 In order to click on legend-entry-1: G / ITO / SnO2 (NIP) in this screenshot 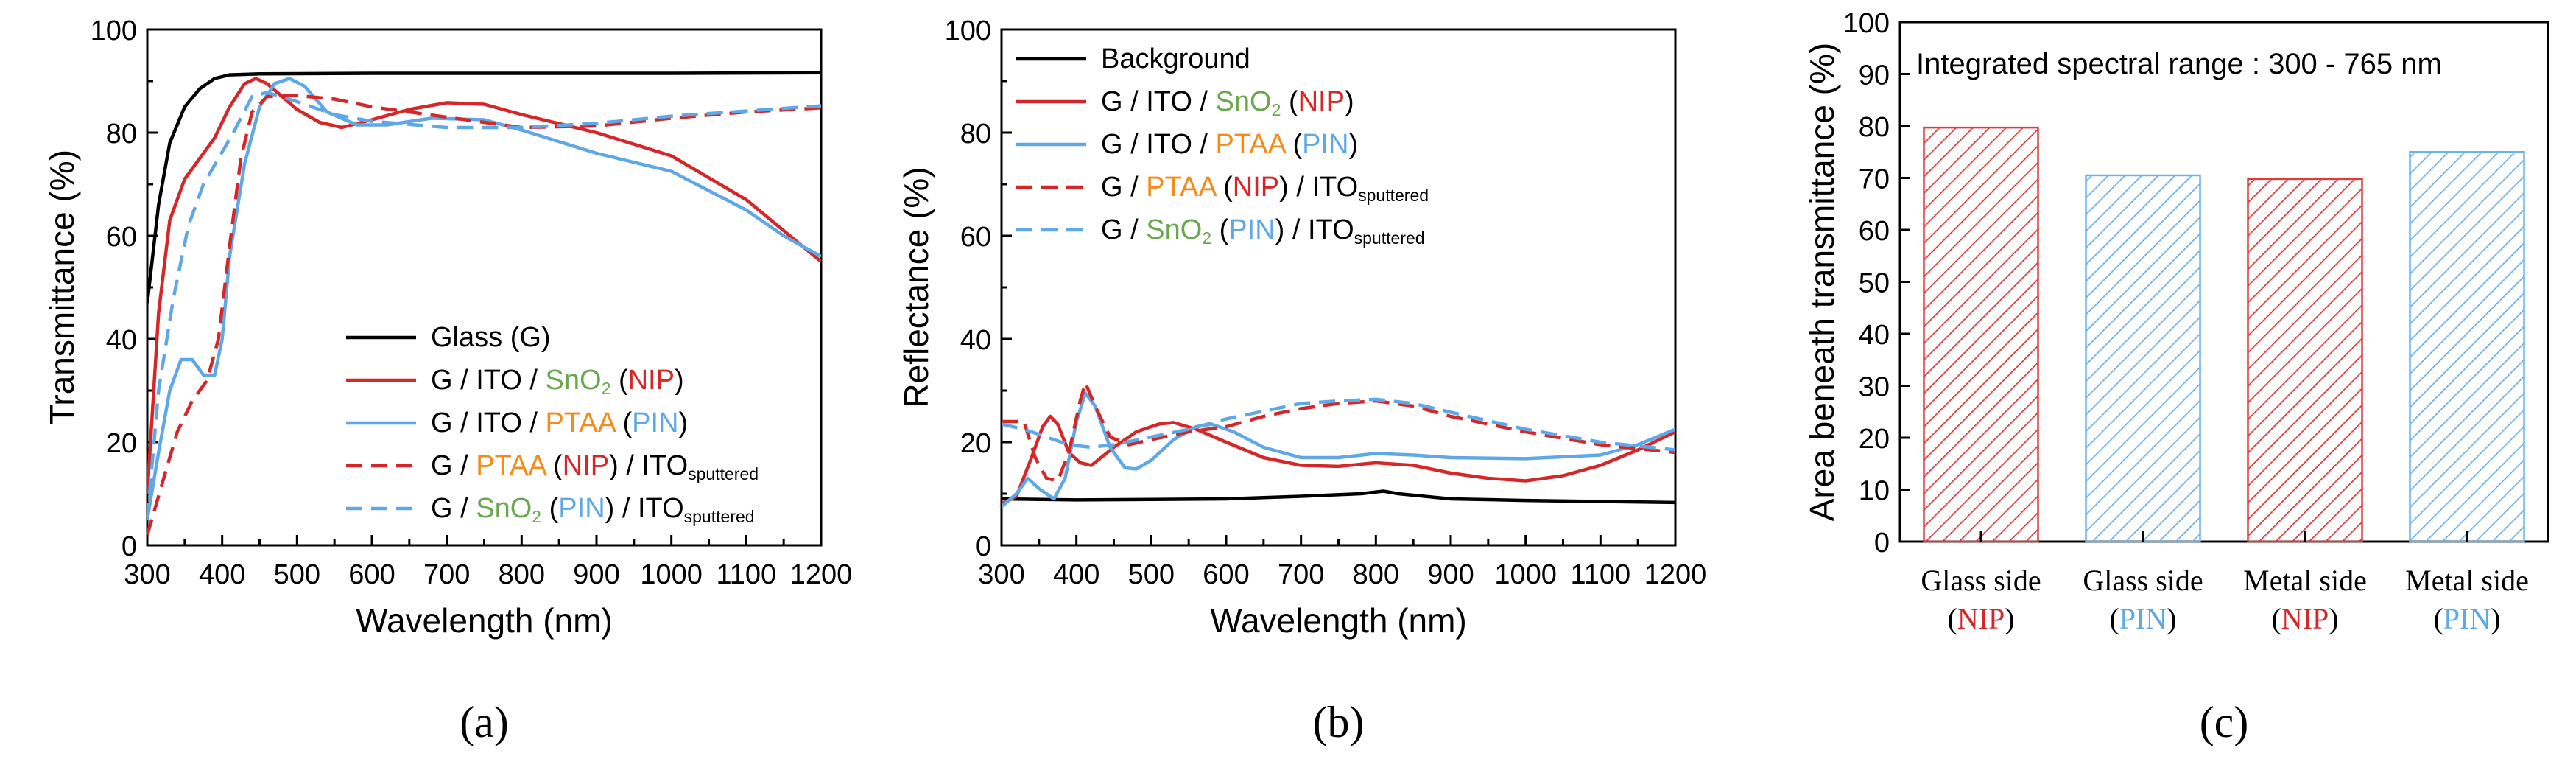, I will do `click(557, 381)`.